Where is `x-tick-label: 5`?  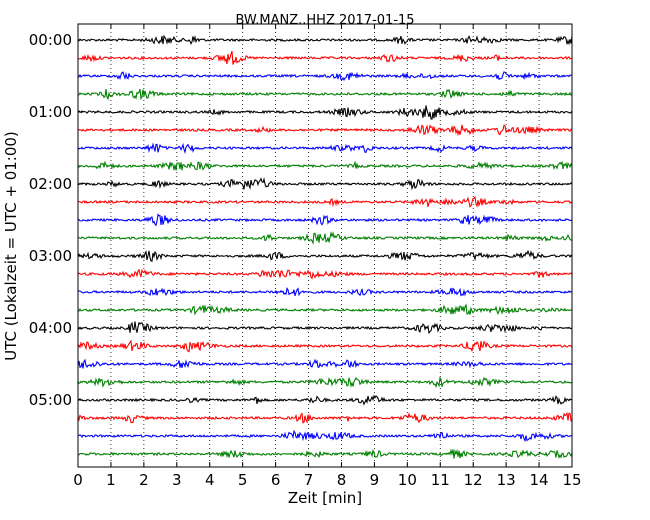
x-tick-label: 5 is located at coordinates (243, 480).